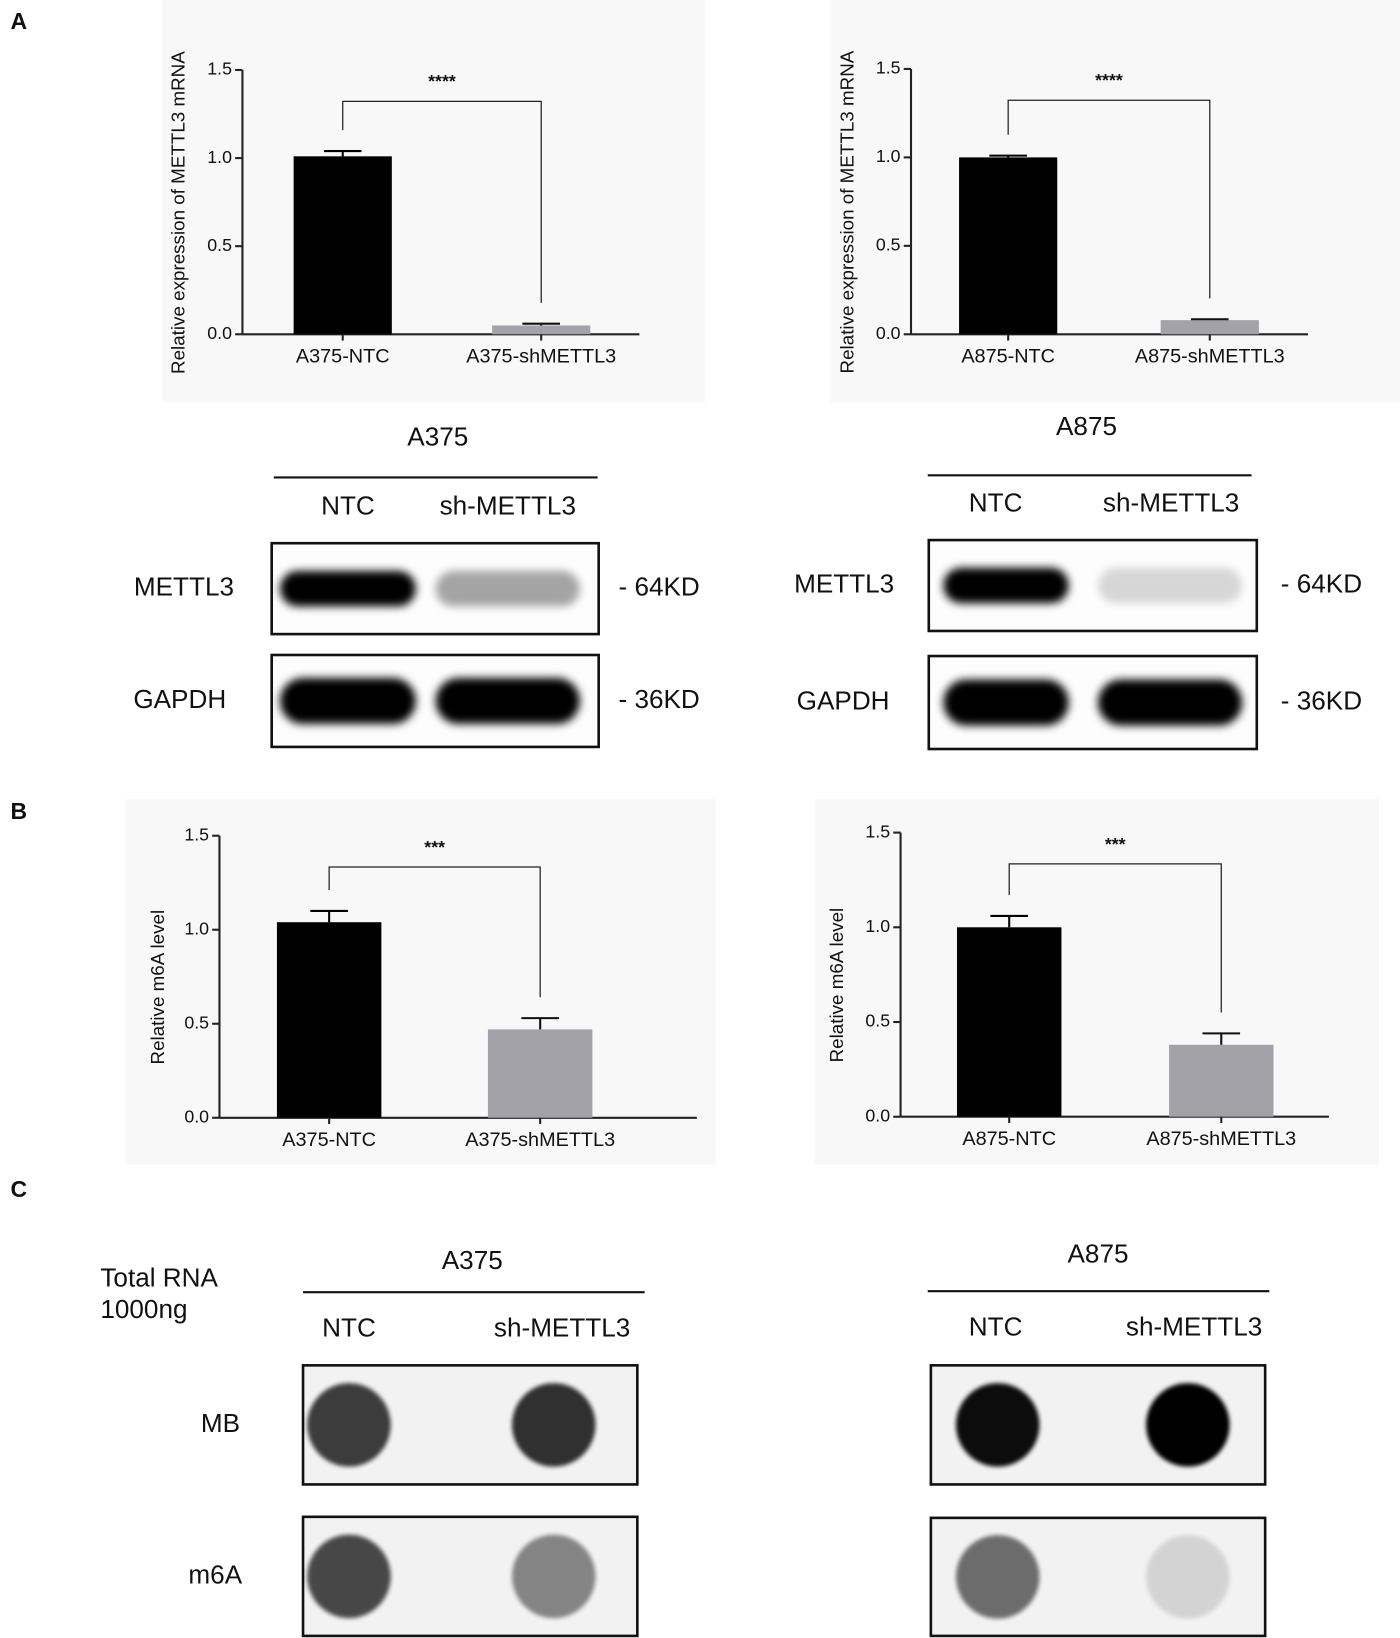 The height and width of the screenshot is (1638, 1400). I want to click on panel-label: A, so click(19, 21).